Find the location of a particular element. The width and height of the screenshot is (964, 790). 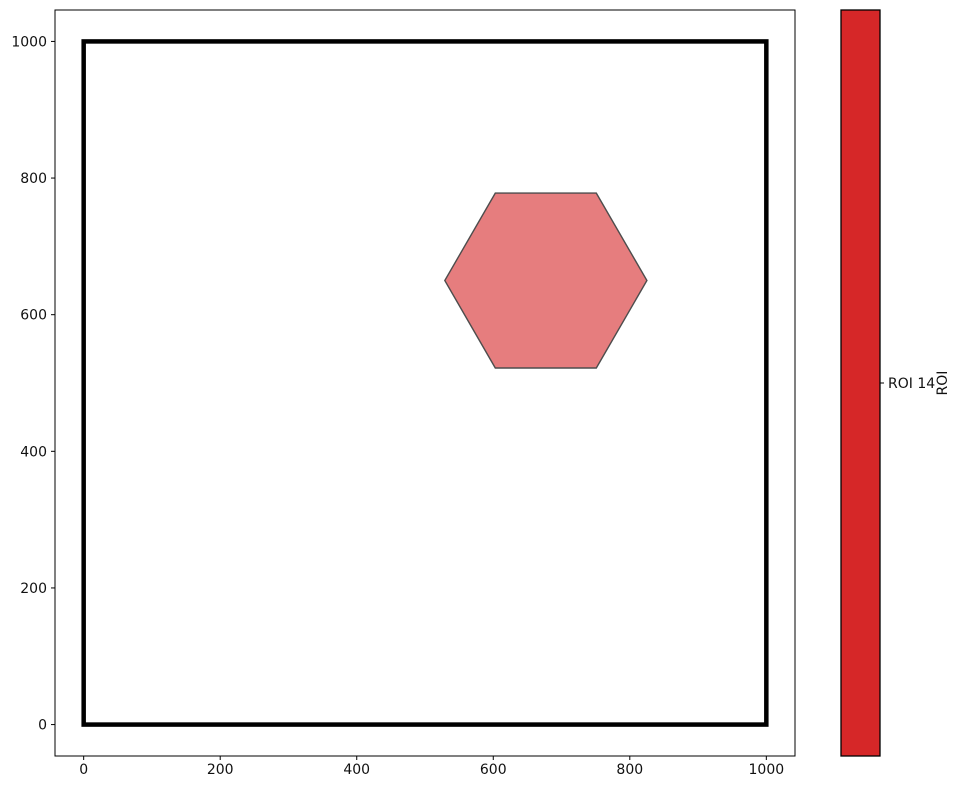

colorbar-label: ROI is located at coordinates (943, 383).